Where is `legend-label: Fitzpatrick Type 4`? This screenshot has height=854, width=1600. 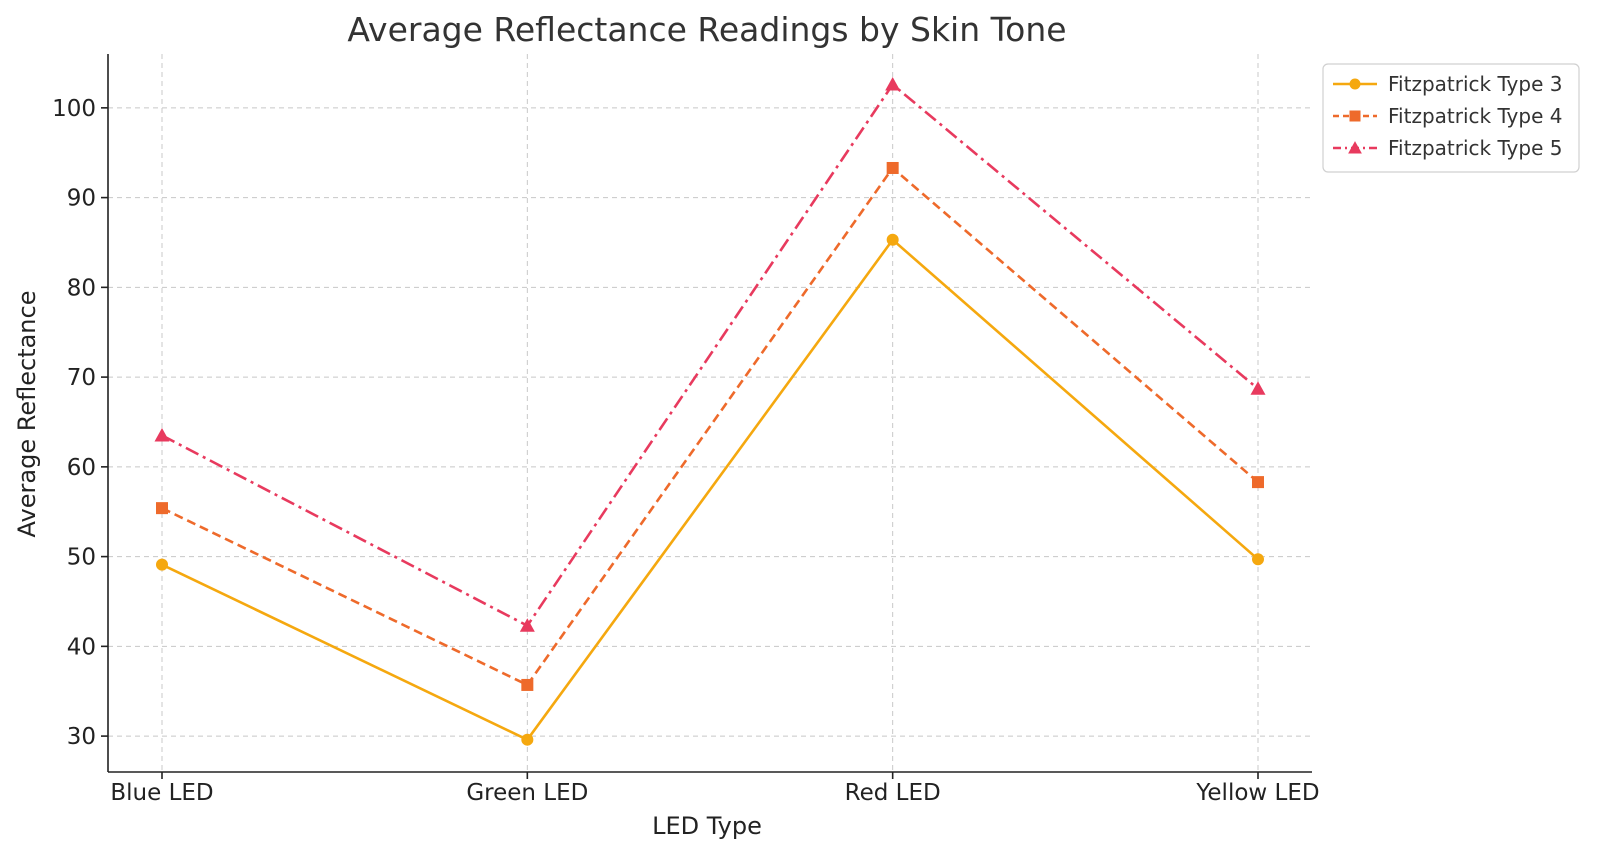 legend-label: Fitzpatrick Type 4 is located at coordinates (1475, 116).